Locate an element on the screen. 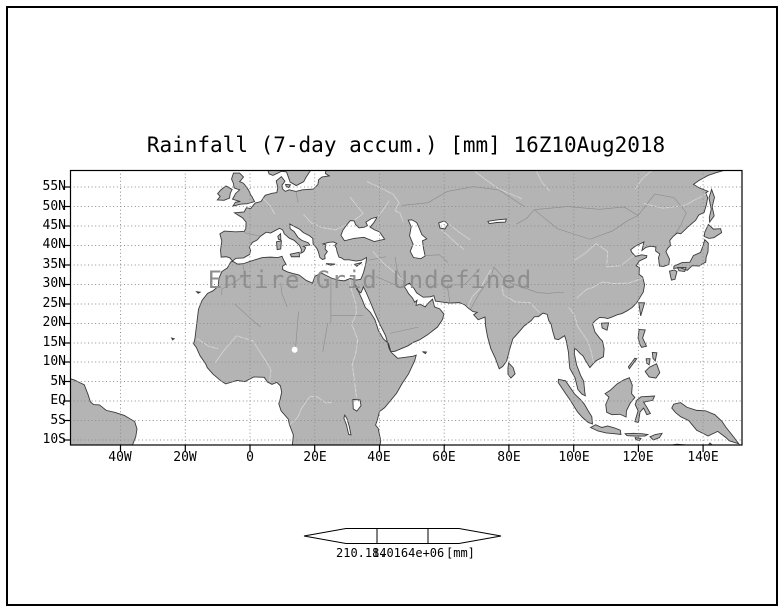  lat-label: 10N is located at coordinates (54, 361).